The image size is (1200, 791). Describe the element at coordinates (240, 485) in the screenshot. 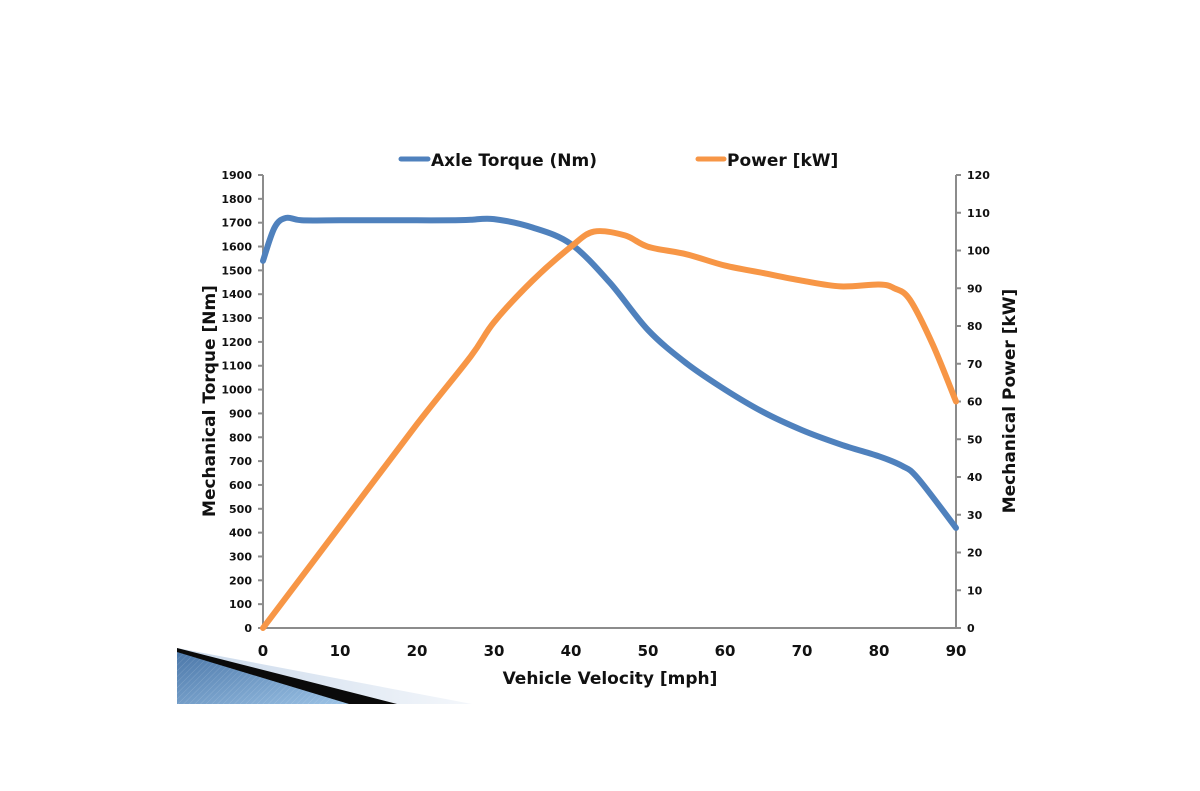

I see `y-tick-label: 600` at that location.